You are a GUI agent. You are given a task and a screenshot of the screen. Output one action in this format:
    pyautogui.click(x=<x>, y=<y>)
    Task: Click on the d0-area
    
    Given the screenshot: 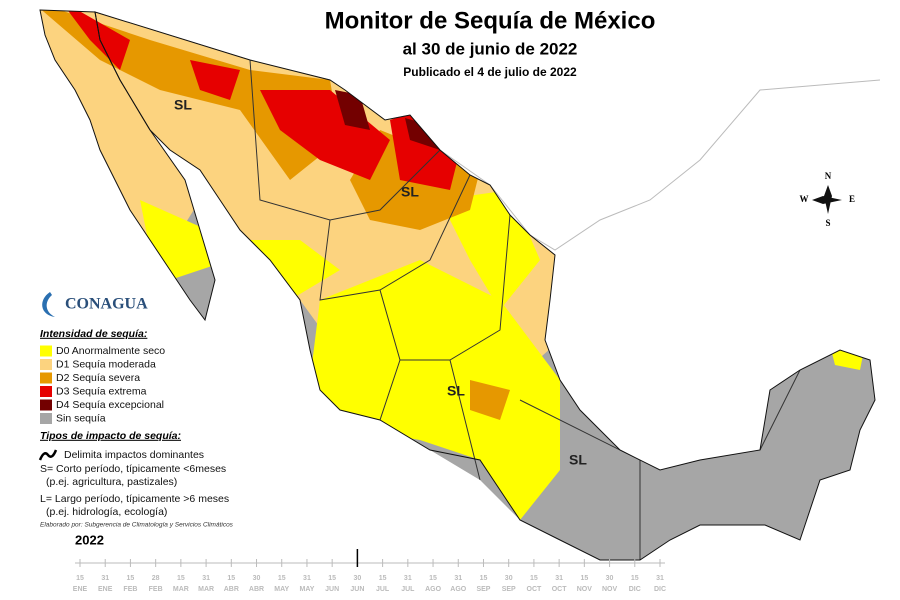 What is the action you would take?
    pyautogui.click(x=435, y=390)
    